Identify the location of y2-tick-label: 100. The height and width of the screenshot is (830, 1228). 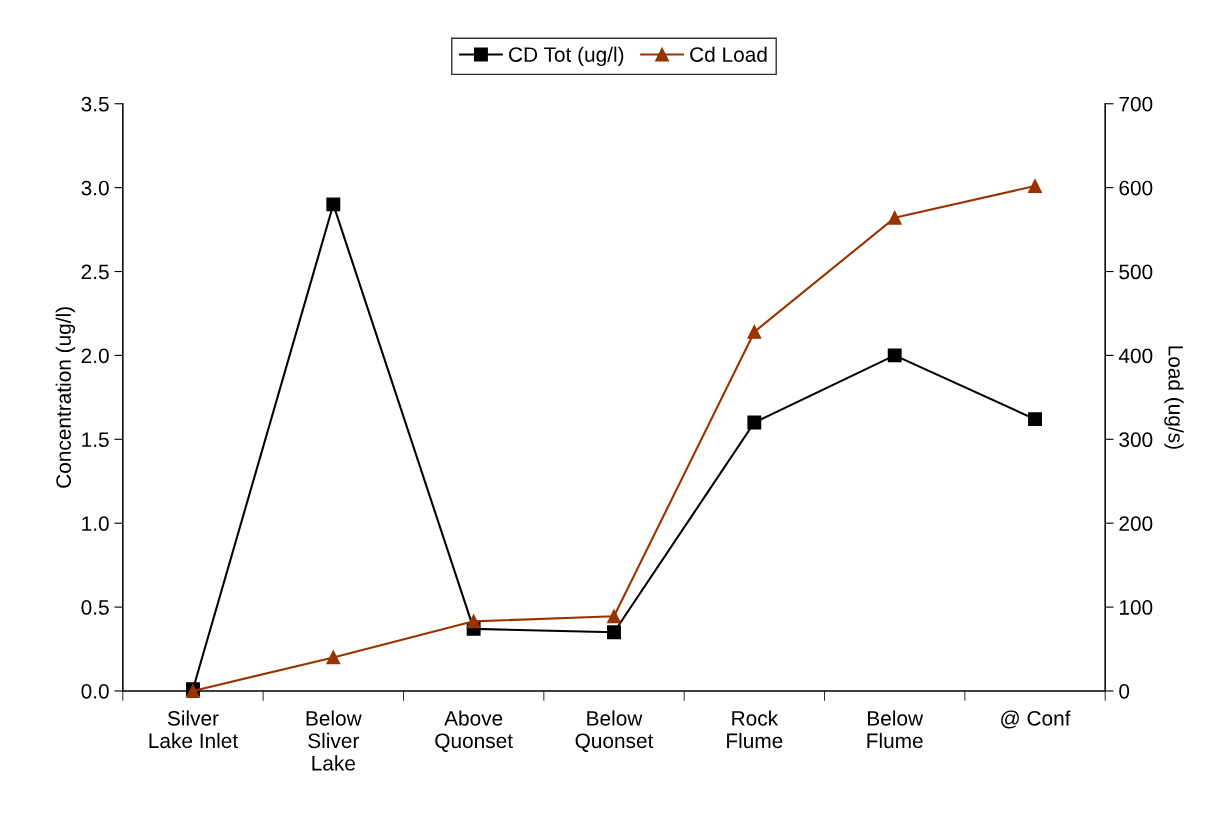
(1136, 607).